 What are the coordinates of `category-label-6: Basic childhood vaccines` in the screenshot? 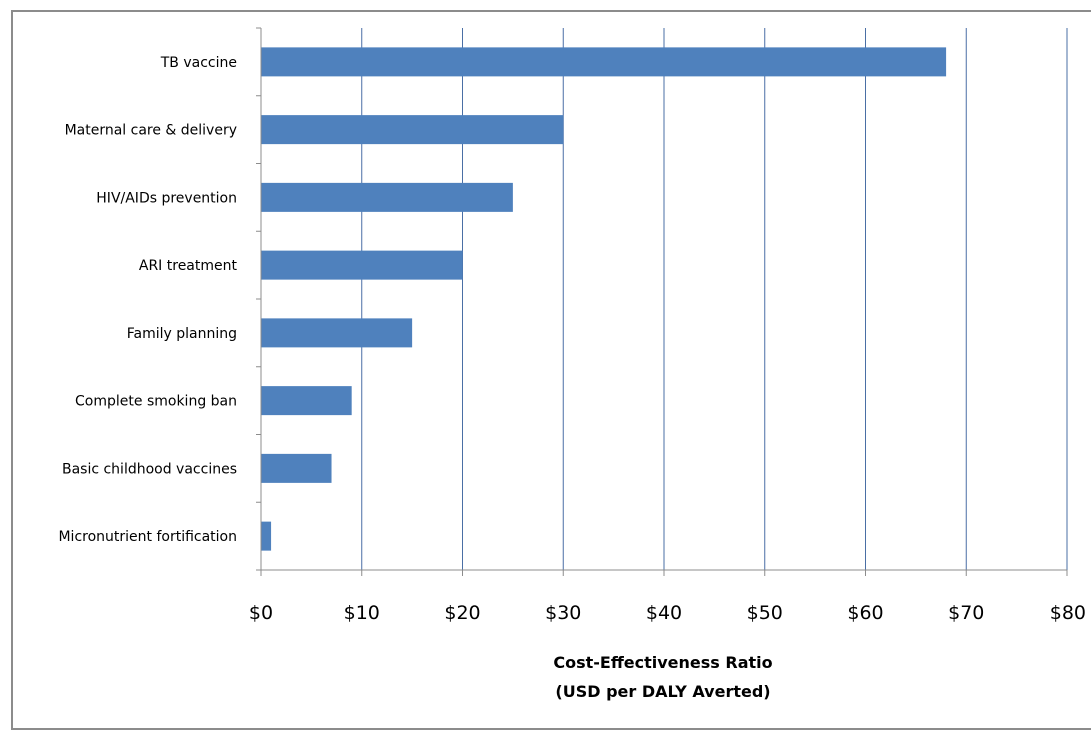 It's located at (149, 469).